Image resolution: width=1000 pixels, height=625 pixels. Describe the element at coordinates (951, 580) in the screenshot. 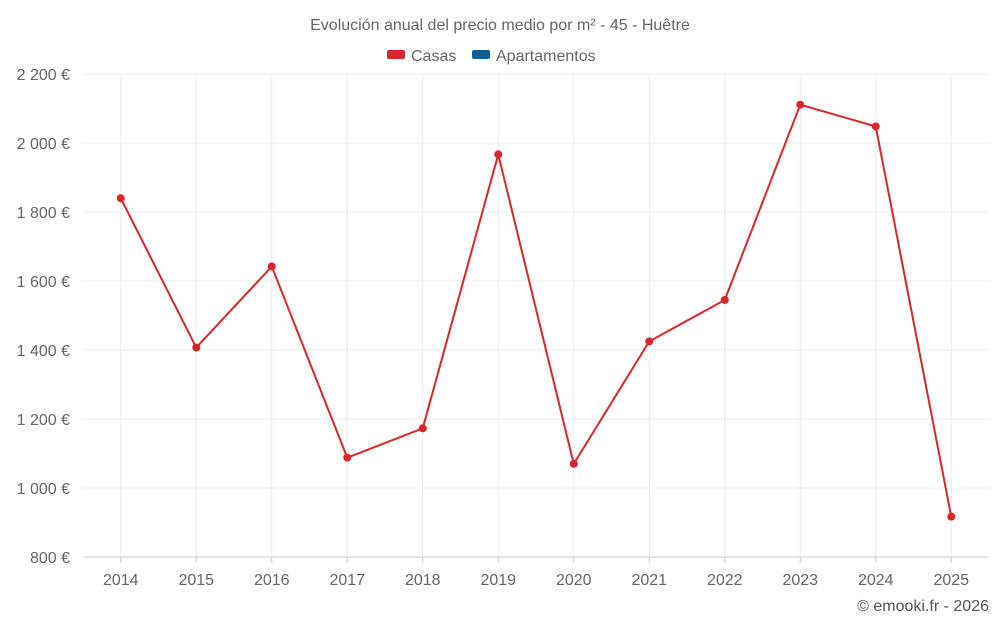

I see `x-tick-label: 2025` at that location.